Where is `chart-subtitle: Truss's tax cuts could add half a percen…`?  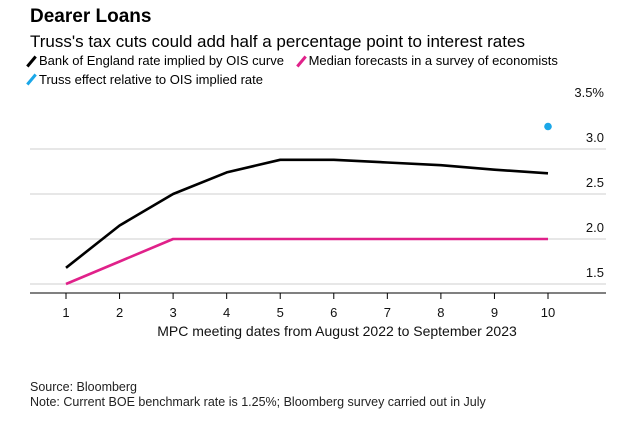
chart-subtitle: Truss's tax cuts could add half a percen… is located at coordinates (277, 41).